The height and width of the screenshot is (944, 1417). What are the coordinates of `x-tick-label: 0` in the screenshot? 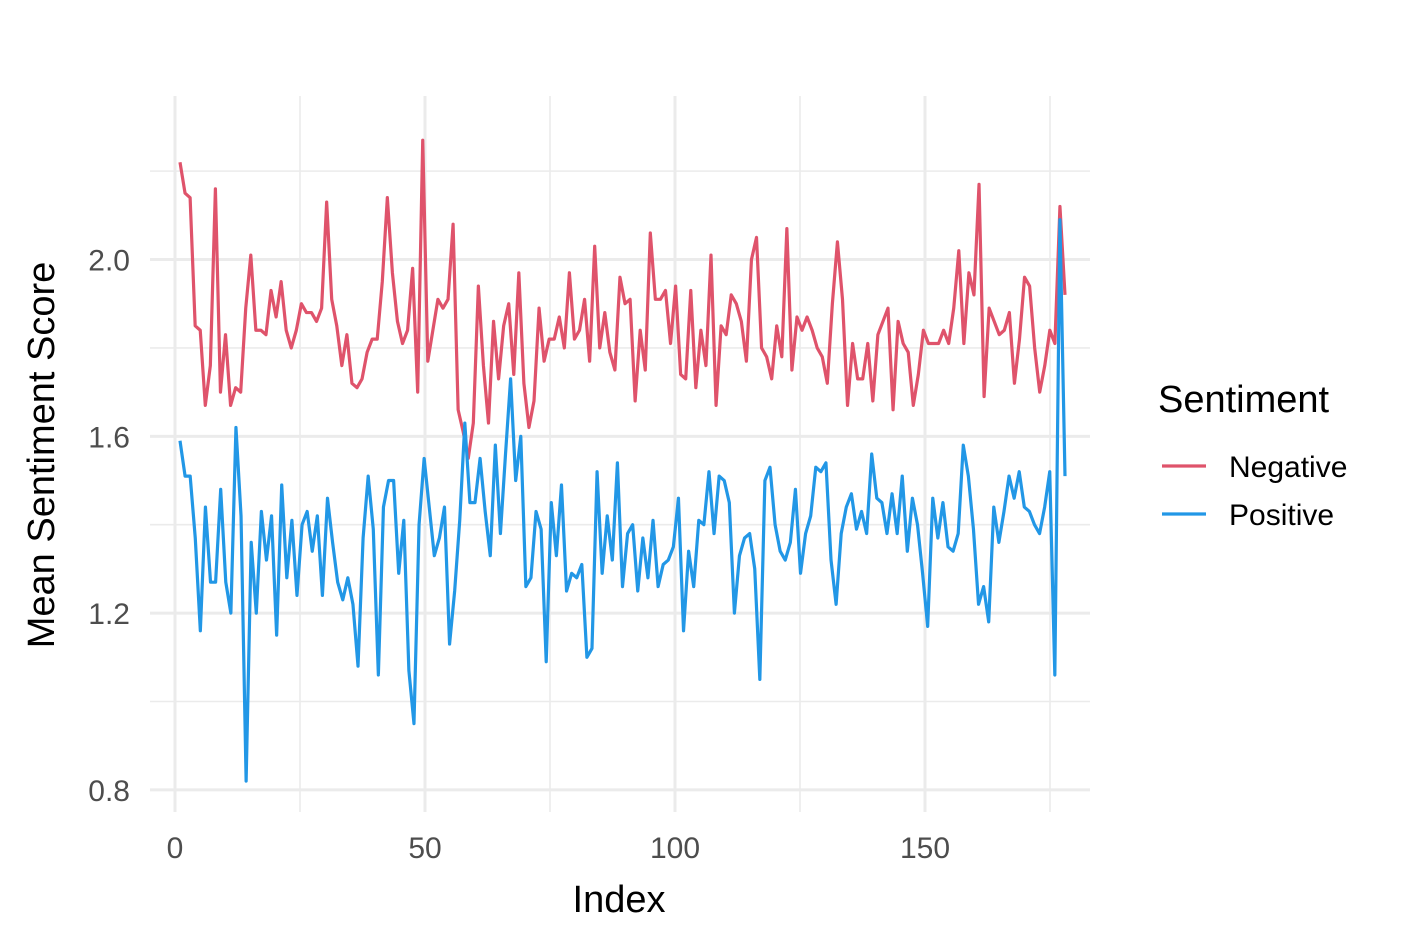 It's located at (175, 848).